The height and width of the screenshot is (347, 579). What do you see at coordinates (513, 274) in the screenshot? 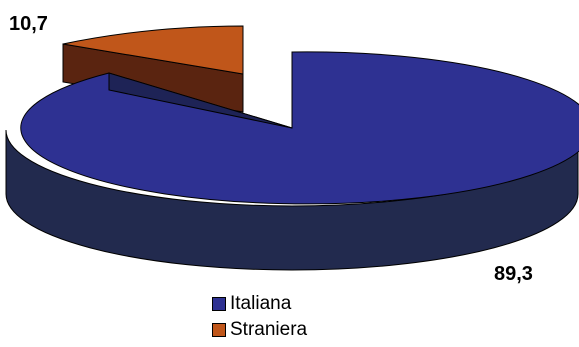
I see `data-label-italiana: 89,3` at bounding box center [513, 274].